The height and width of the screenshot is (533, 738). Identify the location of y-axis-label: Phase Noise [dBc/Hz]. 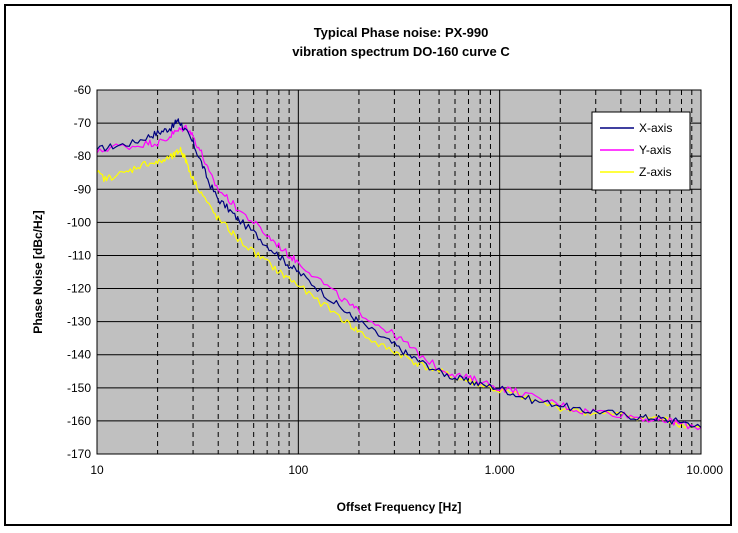
(38, 271).